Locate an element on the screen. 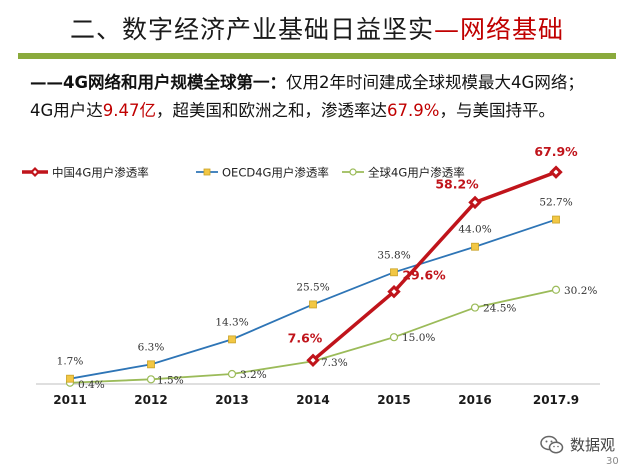 The width and height of the screenshot is (634, 476). data-label-global: 15.0% is located at coordinates (418, 338).